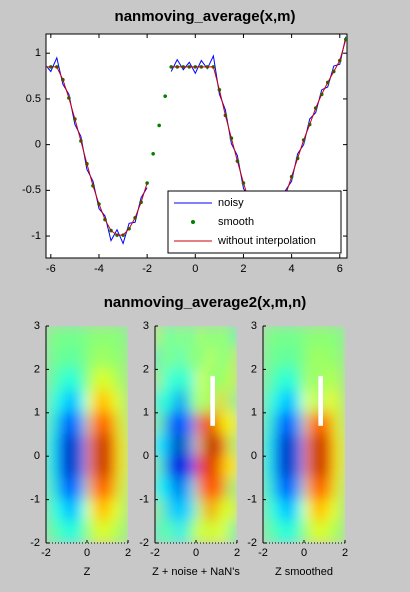 This screenshot has width=410, height=592. I want to click on y-tick-label: 0.5, so click(33, 99).